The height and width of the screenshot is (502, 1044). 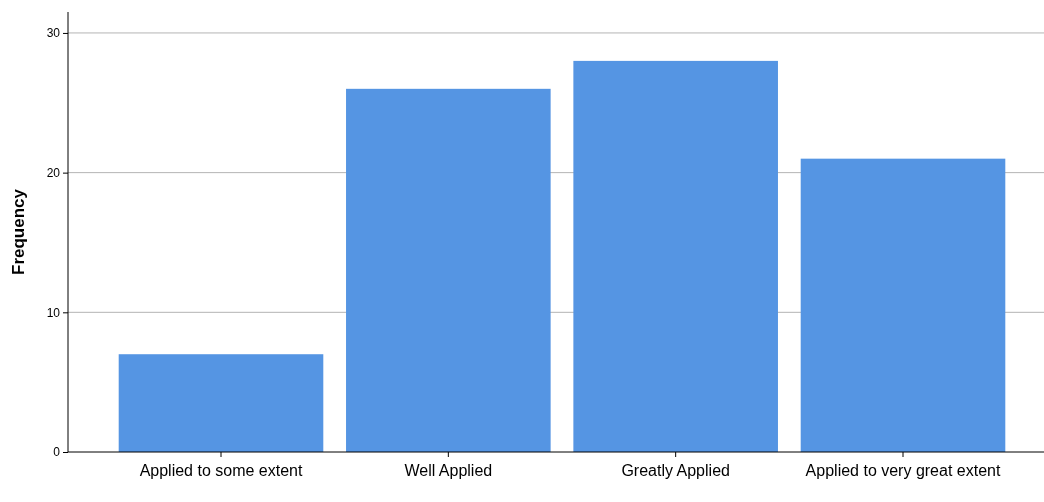 I want to click on y-tick-label: 20, so click(x=53, y=172).